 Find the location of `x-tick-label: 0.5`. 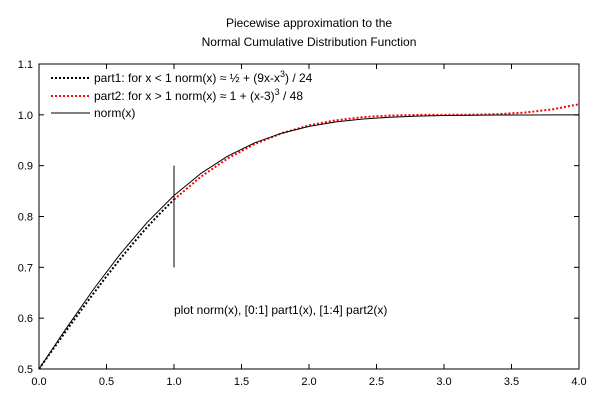

x-tick-label: 0.5 is located at coordinates (106, 382).